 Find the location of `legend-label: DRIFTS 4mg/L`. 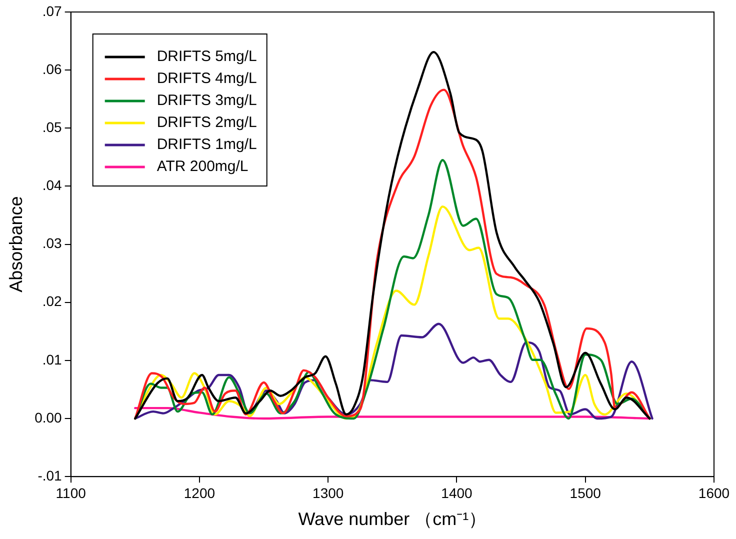

legend-label: DRIFTS 4mg/L is located at coordinates (206, 79).